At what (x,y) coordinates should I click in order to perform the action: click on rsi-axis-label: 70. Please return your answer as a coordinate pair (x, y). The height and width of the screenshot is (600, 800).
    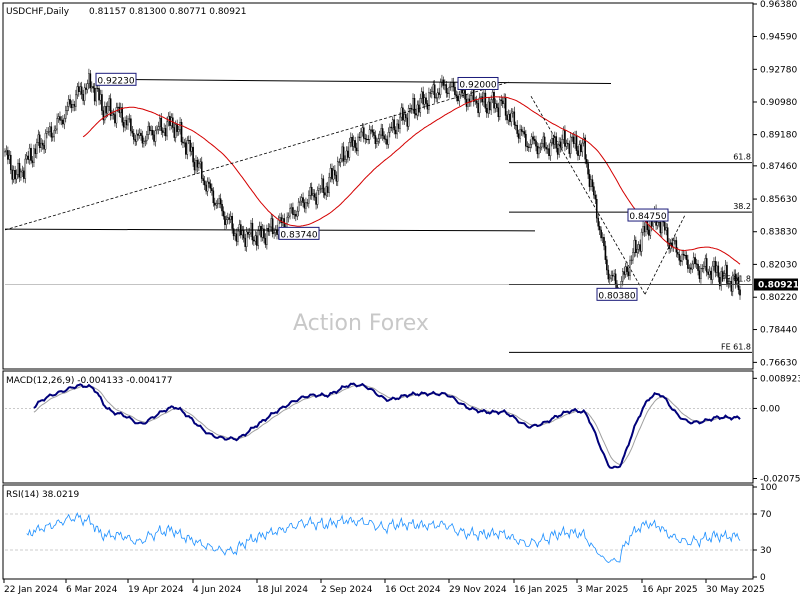
    Looking at the image, I should click on (766, 515).